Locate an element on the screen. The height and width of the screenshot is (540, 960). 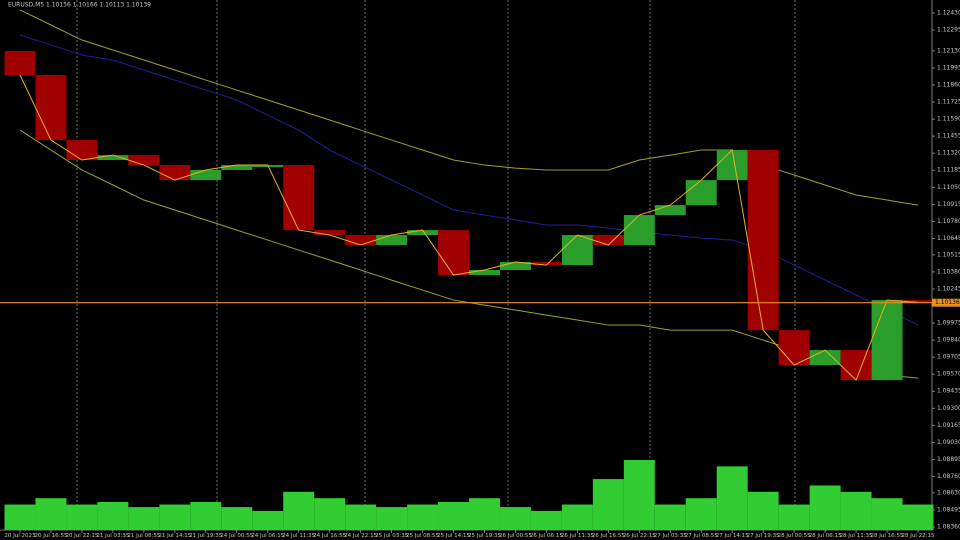
x-tick-label: 28 Jul 00:55 is located at coordinates (794, 536).